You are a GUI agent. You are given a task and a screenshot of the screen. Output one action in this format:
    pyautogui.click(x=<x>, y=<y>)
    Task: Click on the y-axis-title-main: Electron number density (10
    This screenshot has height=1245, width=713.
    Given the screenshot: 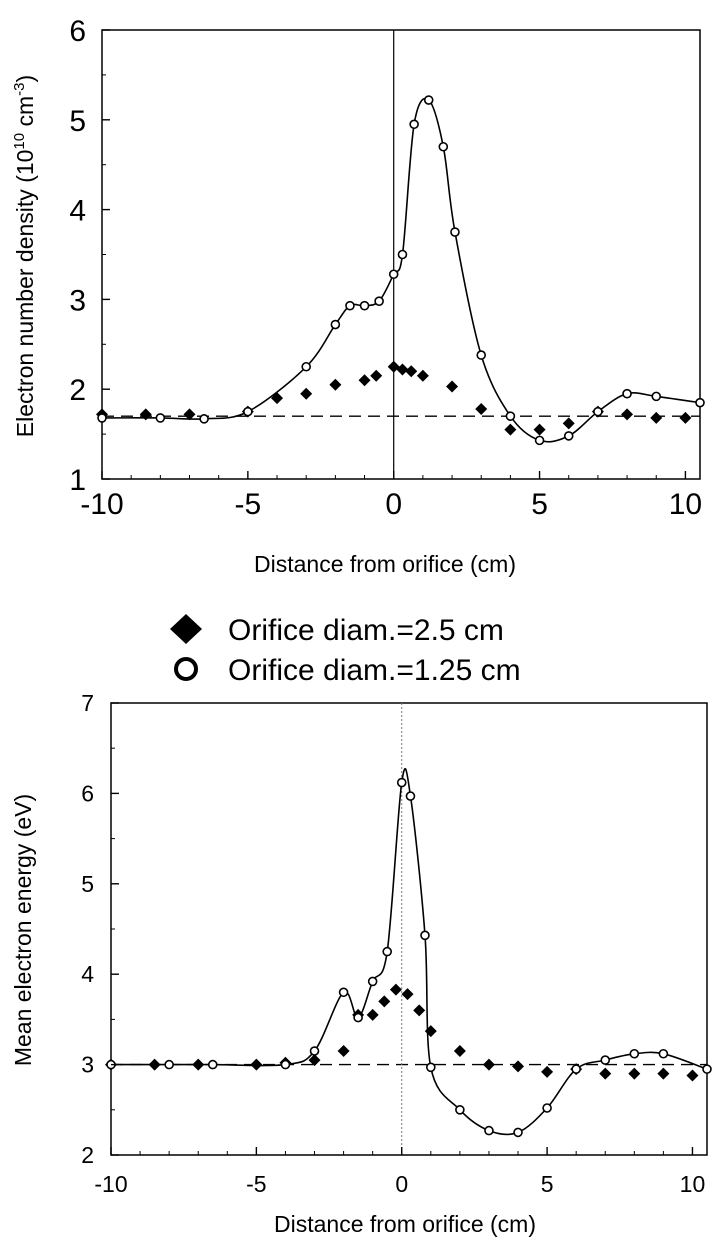 What is the action you would take?
    pyautogui.click(x=25, y=294)
    